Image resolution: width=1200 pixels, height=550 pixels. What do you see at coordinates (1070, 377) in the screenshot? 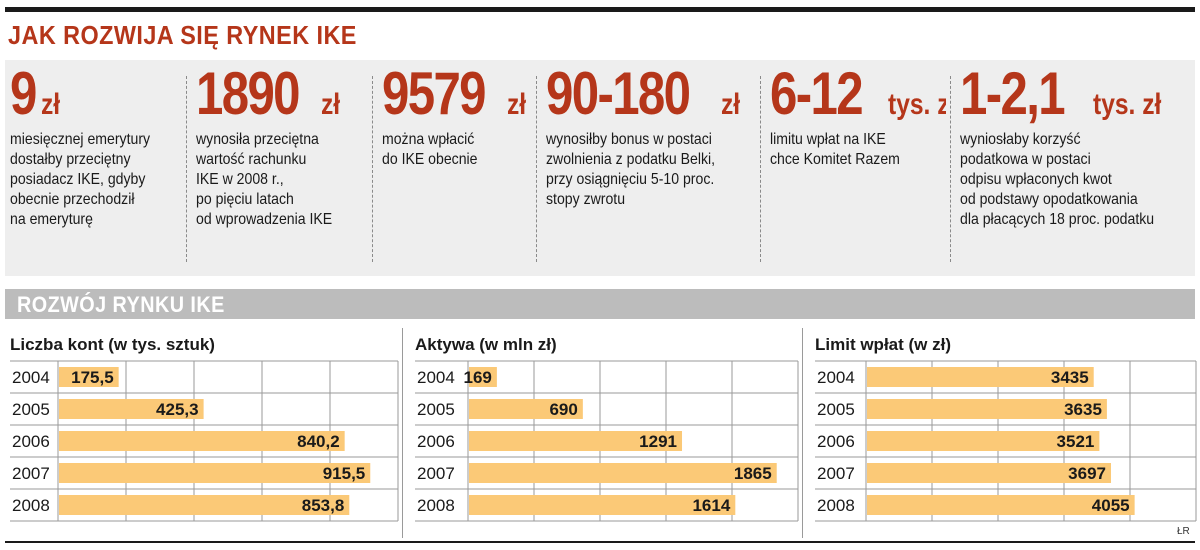
I see `value-label: 3435` at bounding box center [1070, 377].